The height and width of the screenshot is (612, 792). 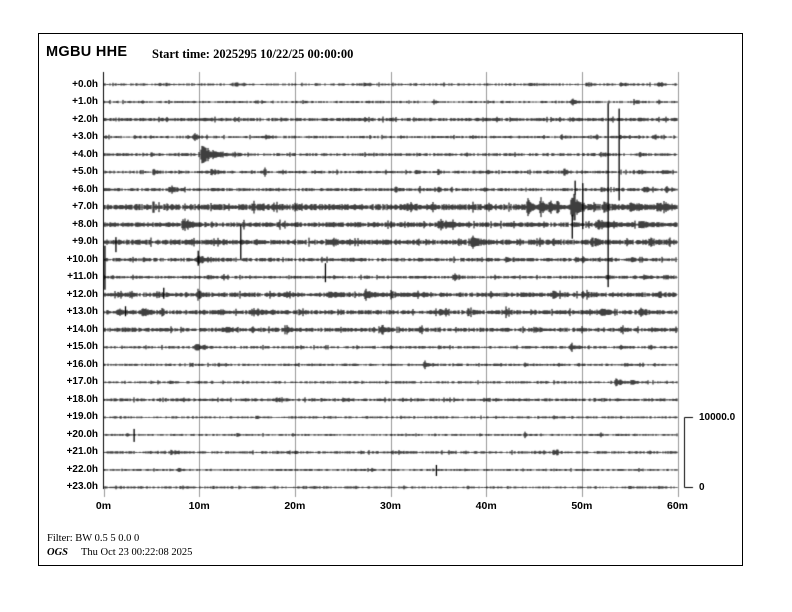 I want to click on hour-label: +4.0h, so click(x=85, y=154).